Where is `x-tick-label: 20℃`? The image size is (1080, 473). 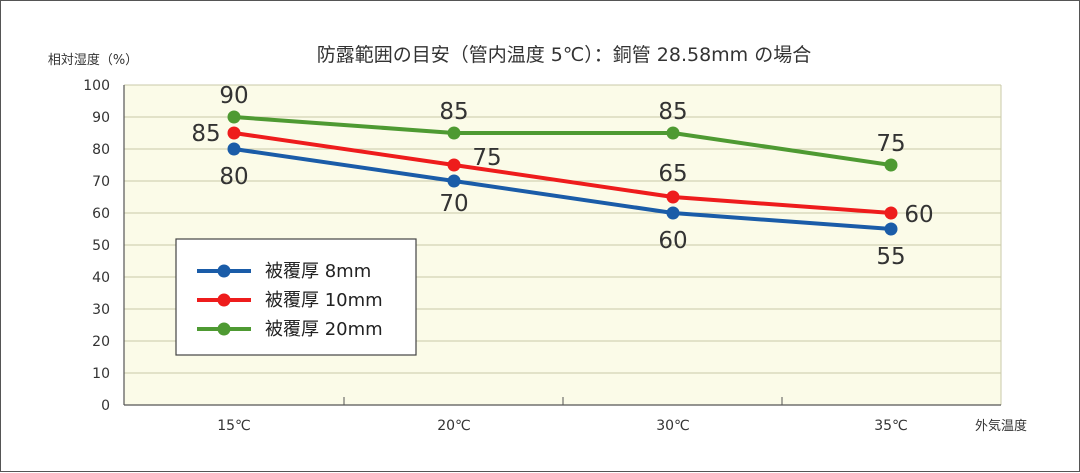
x-tick-label: 20℃ is located at coordinates (454, 426).